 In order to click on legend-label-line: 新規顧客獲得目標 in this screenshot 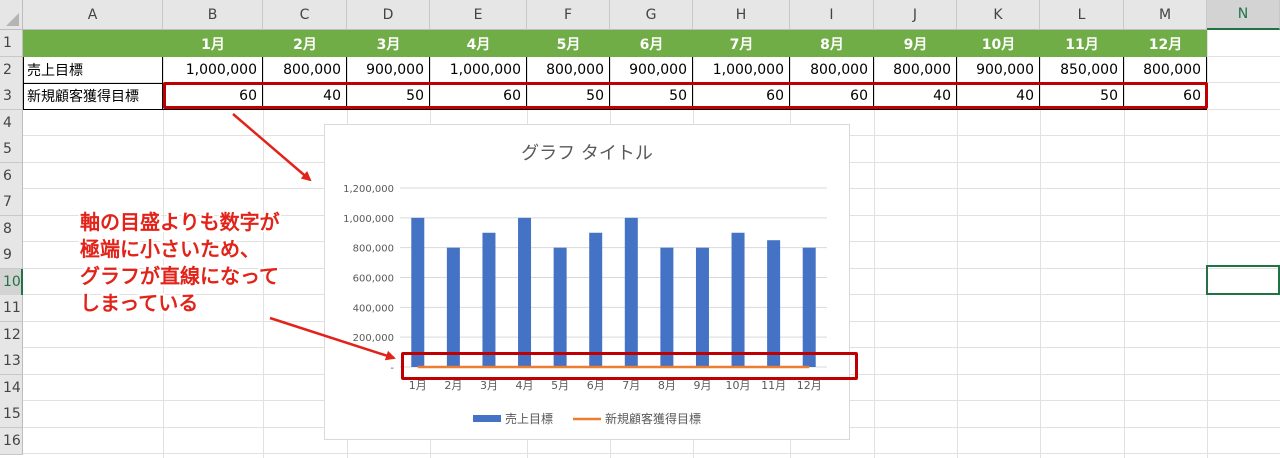, I will do `click(653, 418)`.